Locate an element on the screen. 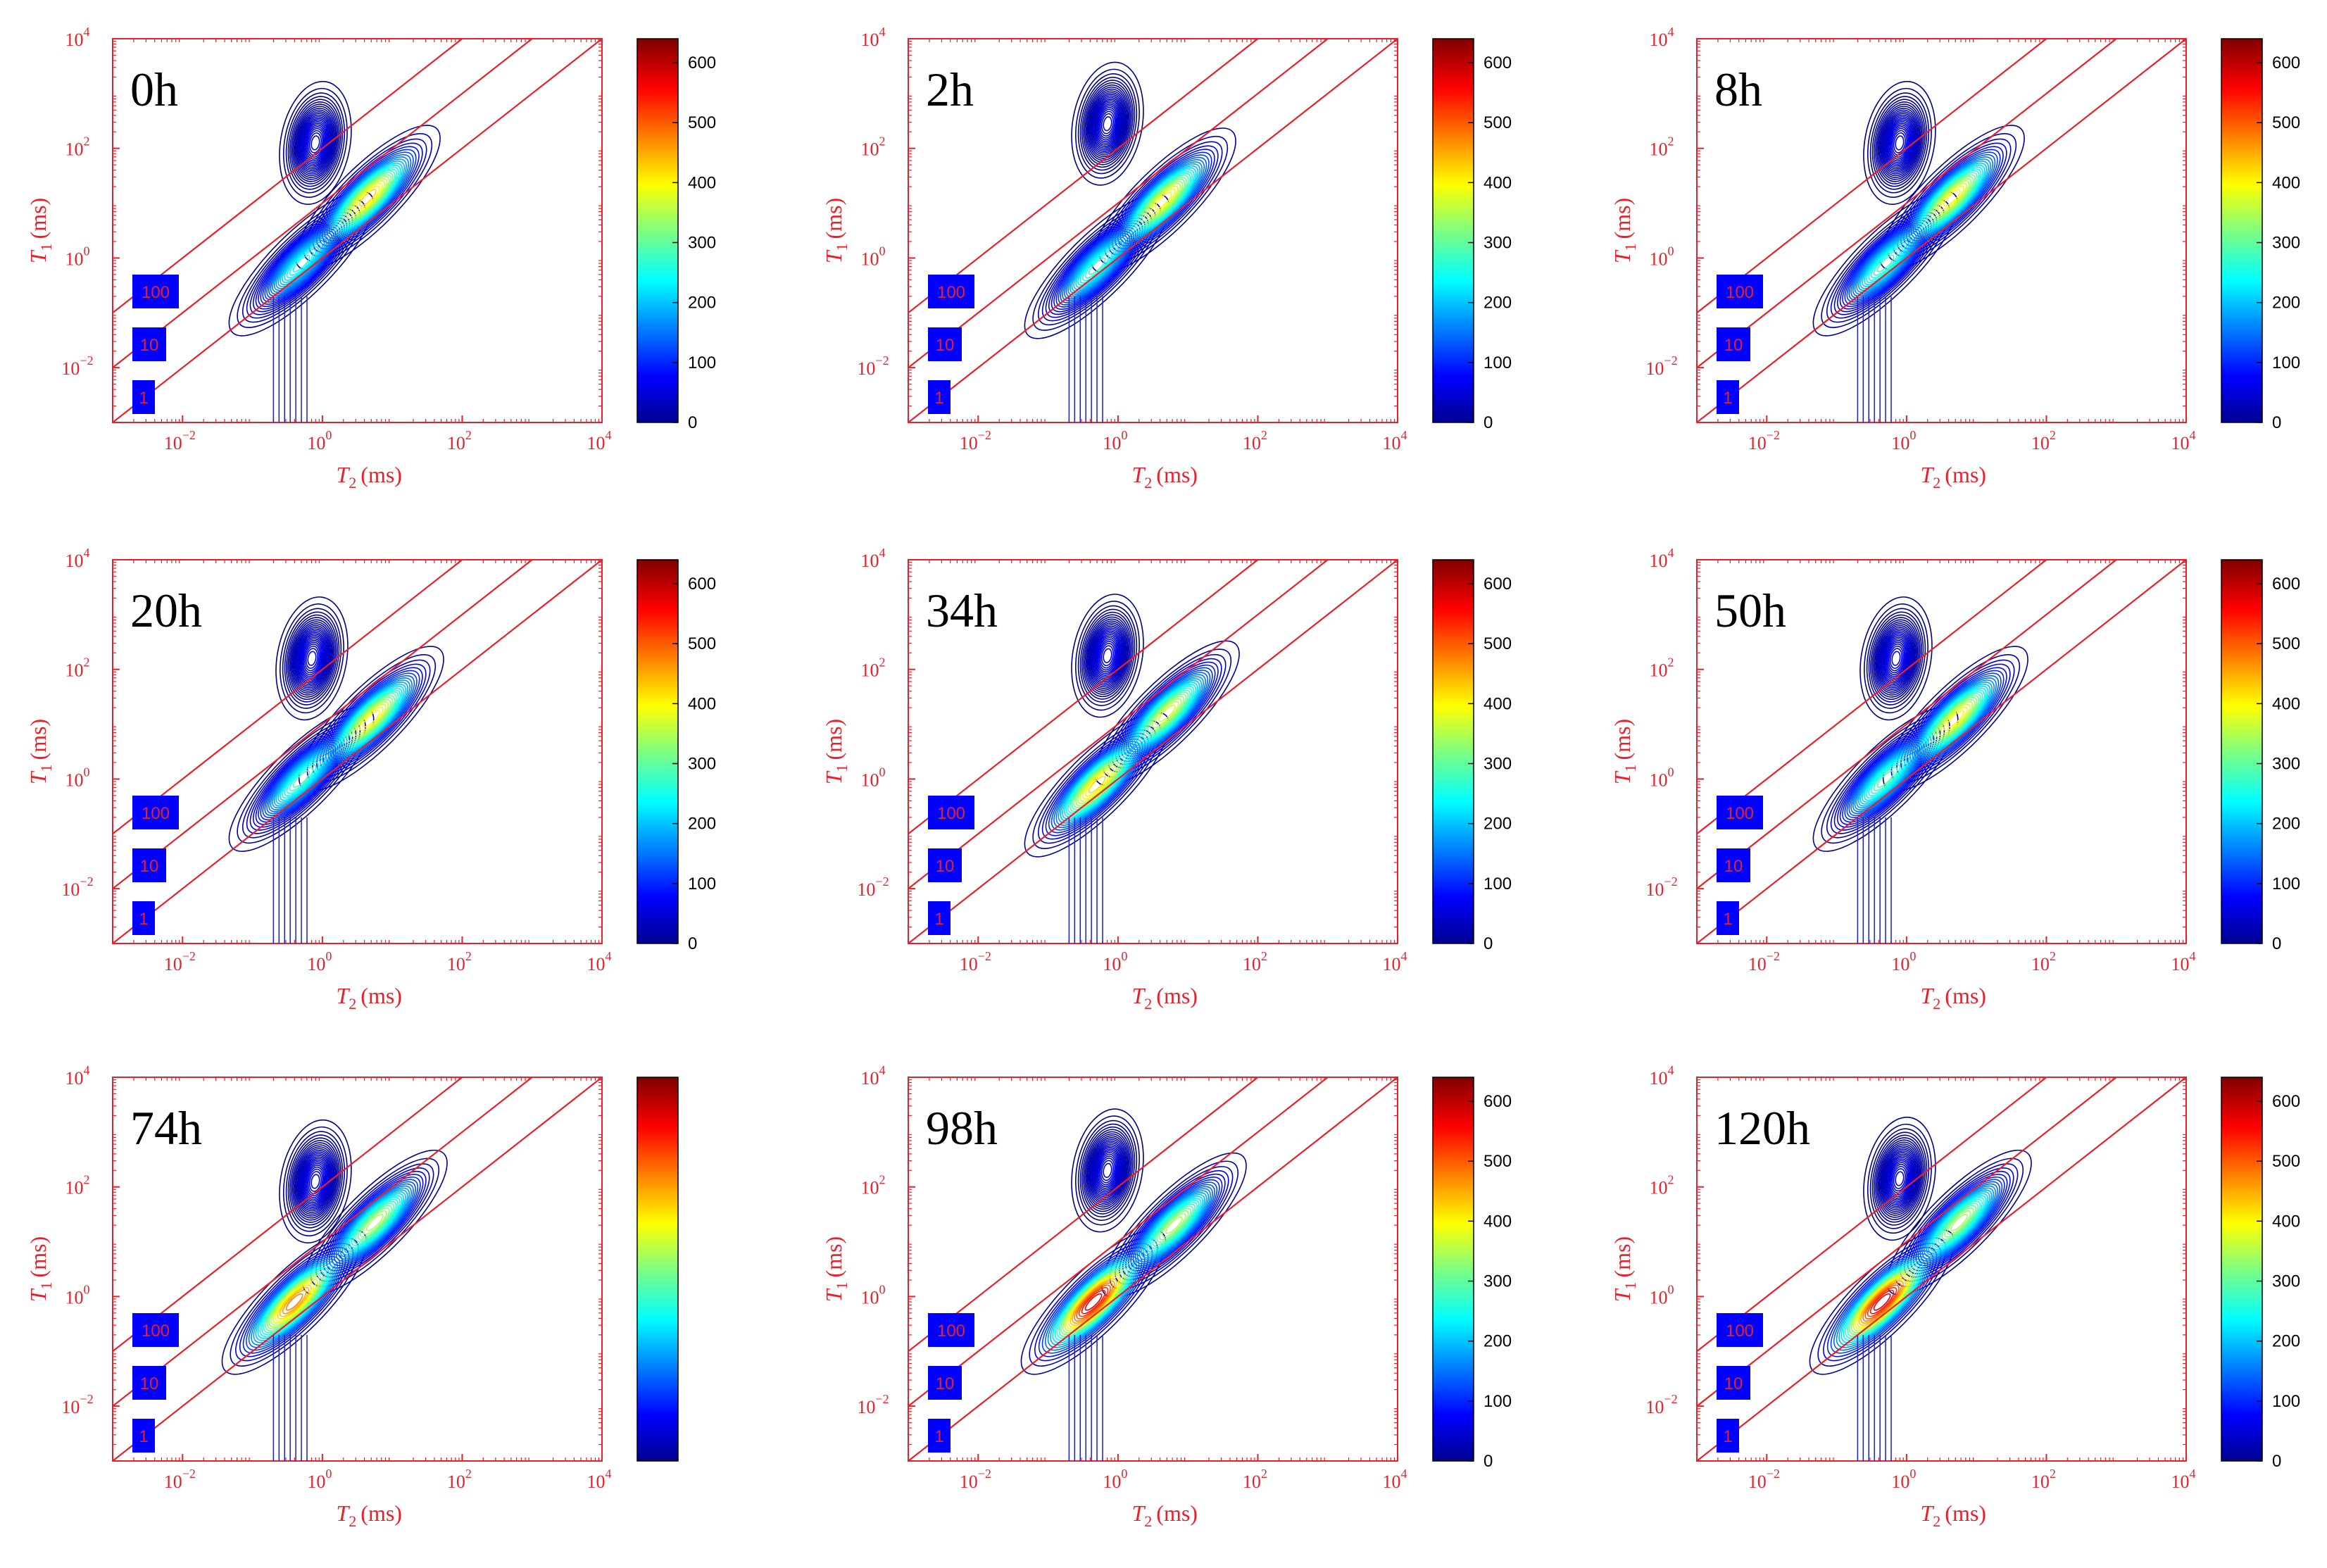  y-tick-exponent: 4 is located at coordinates (1671, 32).